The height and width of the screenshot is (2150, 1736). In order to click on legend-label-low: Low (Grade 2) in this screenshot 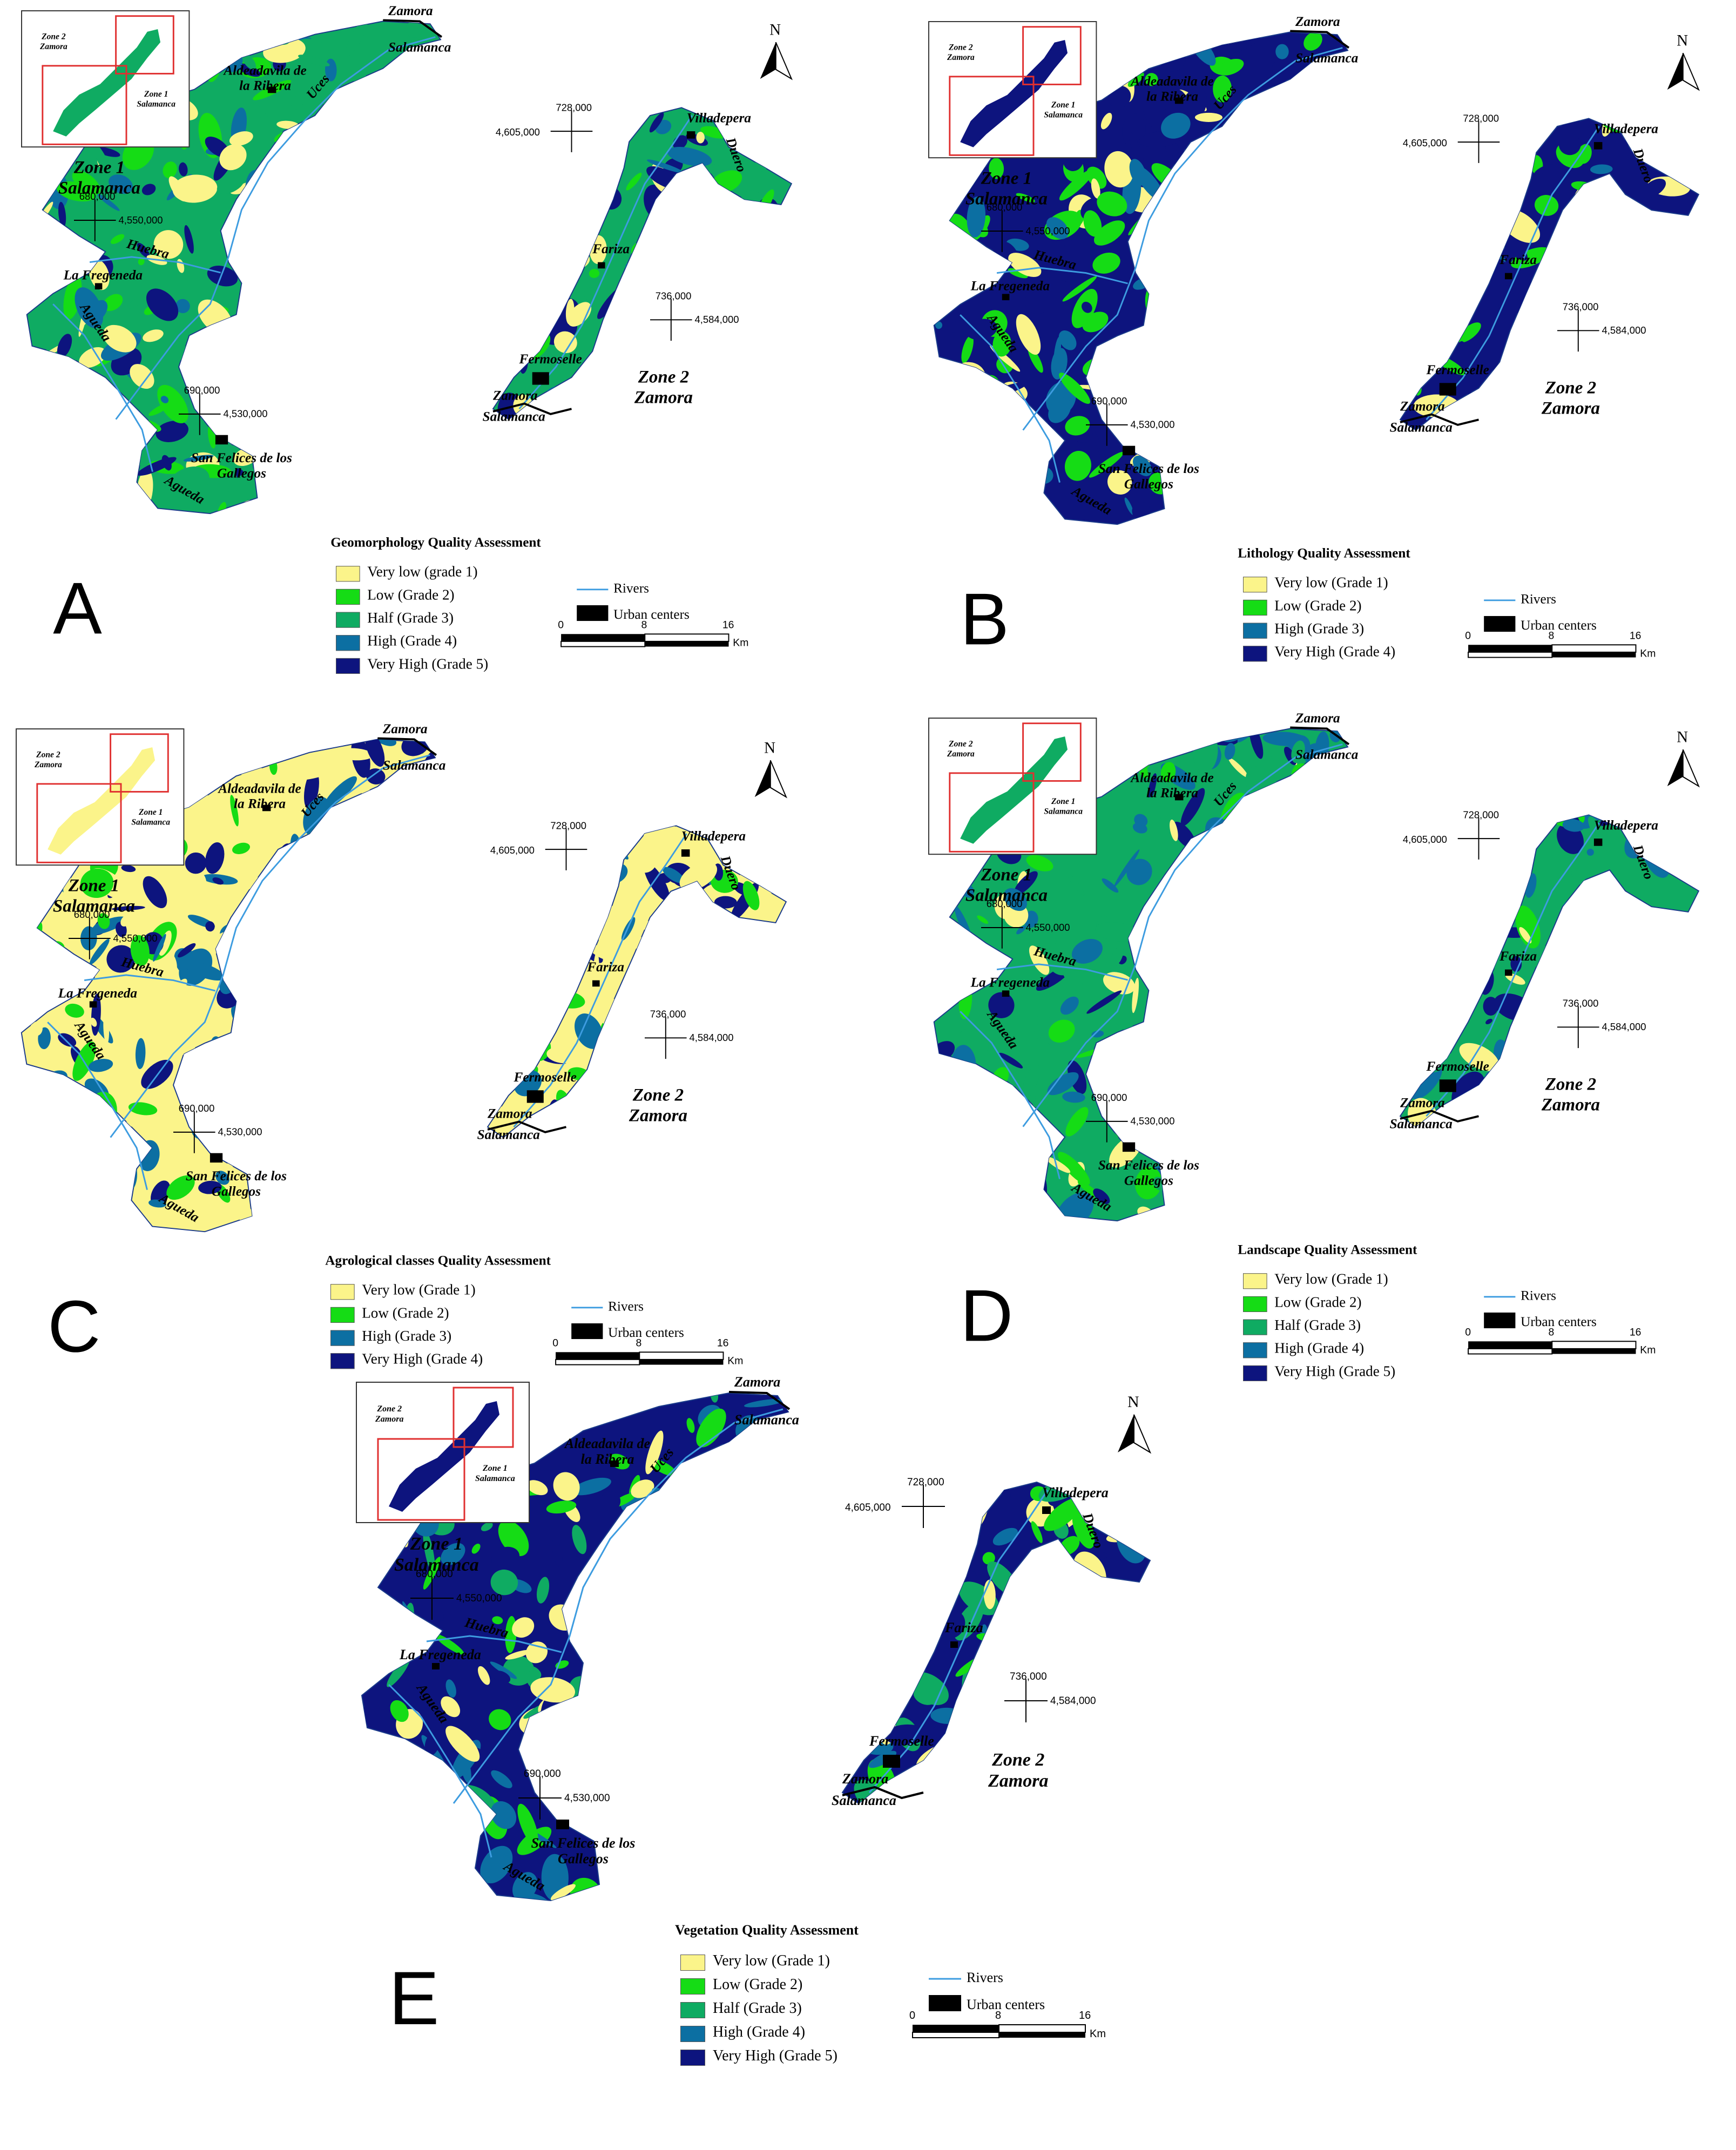, I will do `click(758, 1984)`.